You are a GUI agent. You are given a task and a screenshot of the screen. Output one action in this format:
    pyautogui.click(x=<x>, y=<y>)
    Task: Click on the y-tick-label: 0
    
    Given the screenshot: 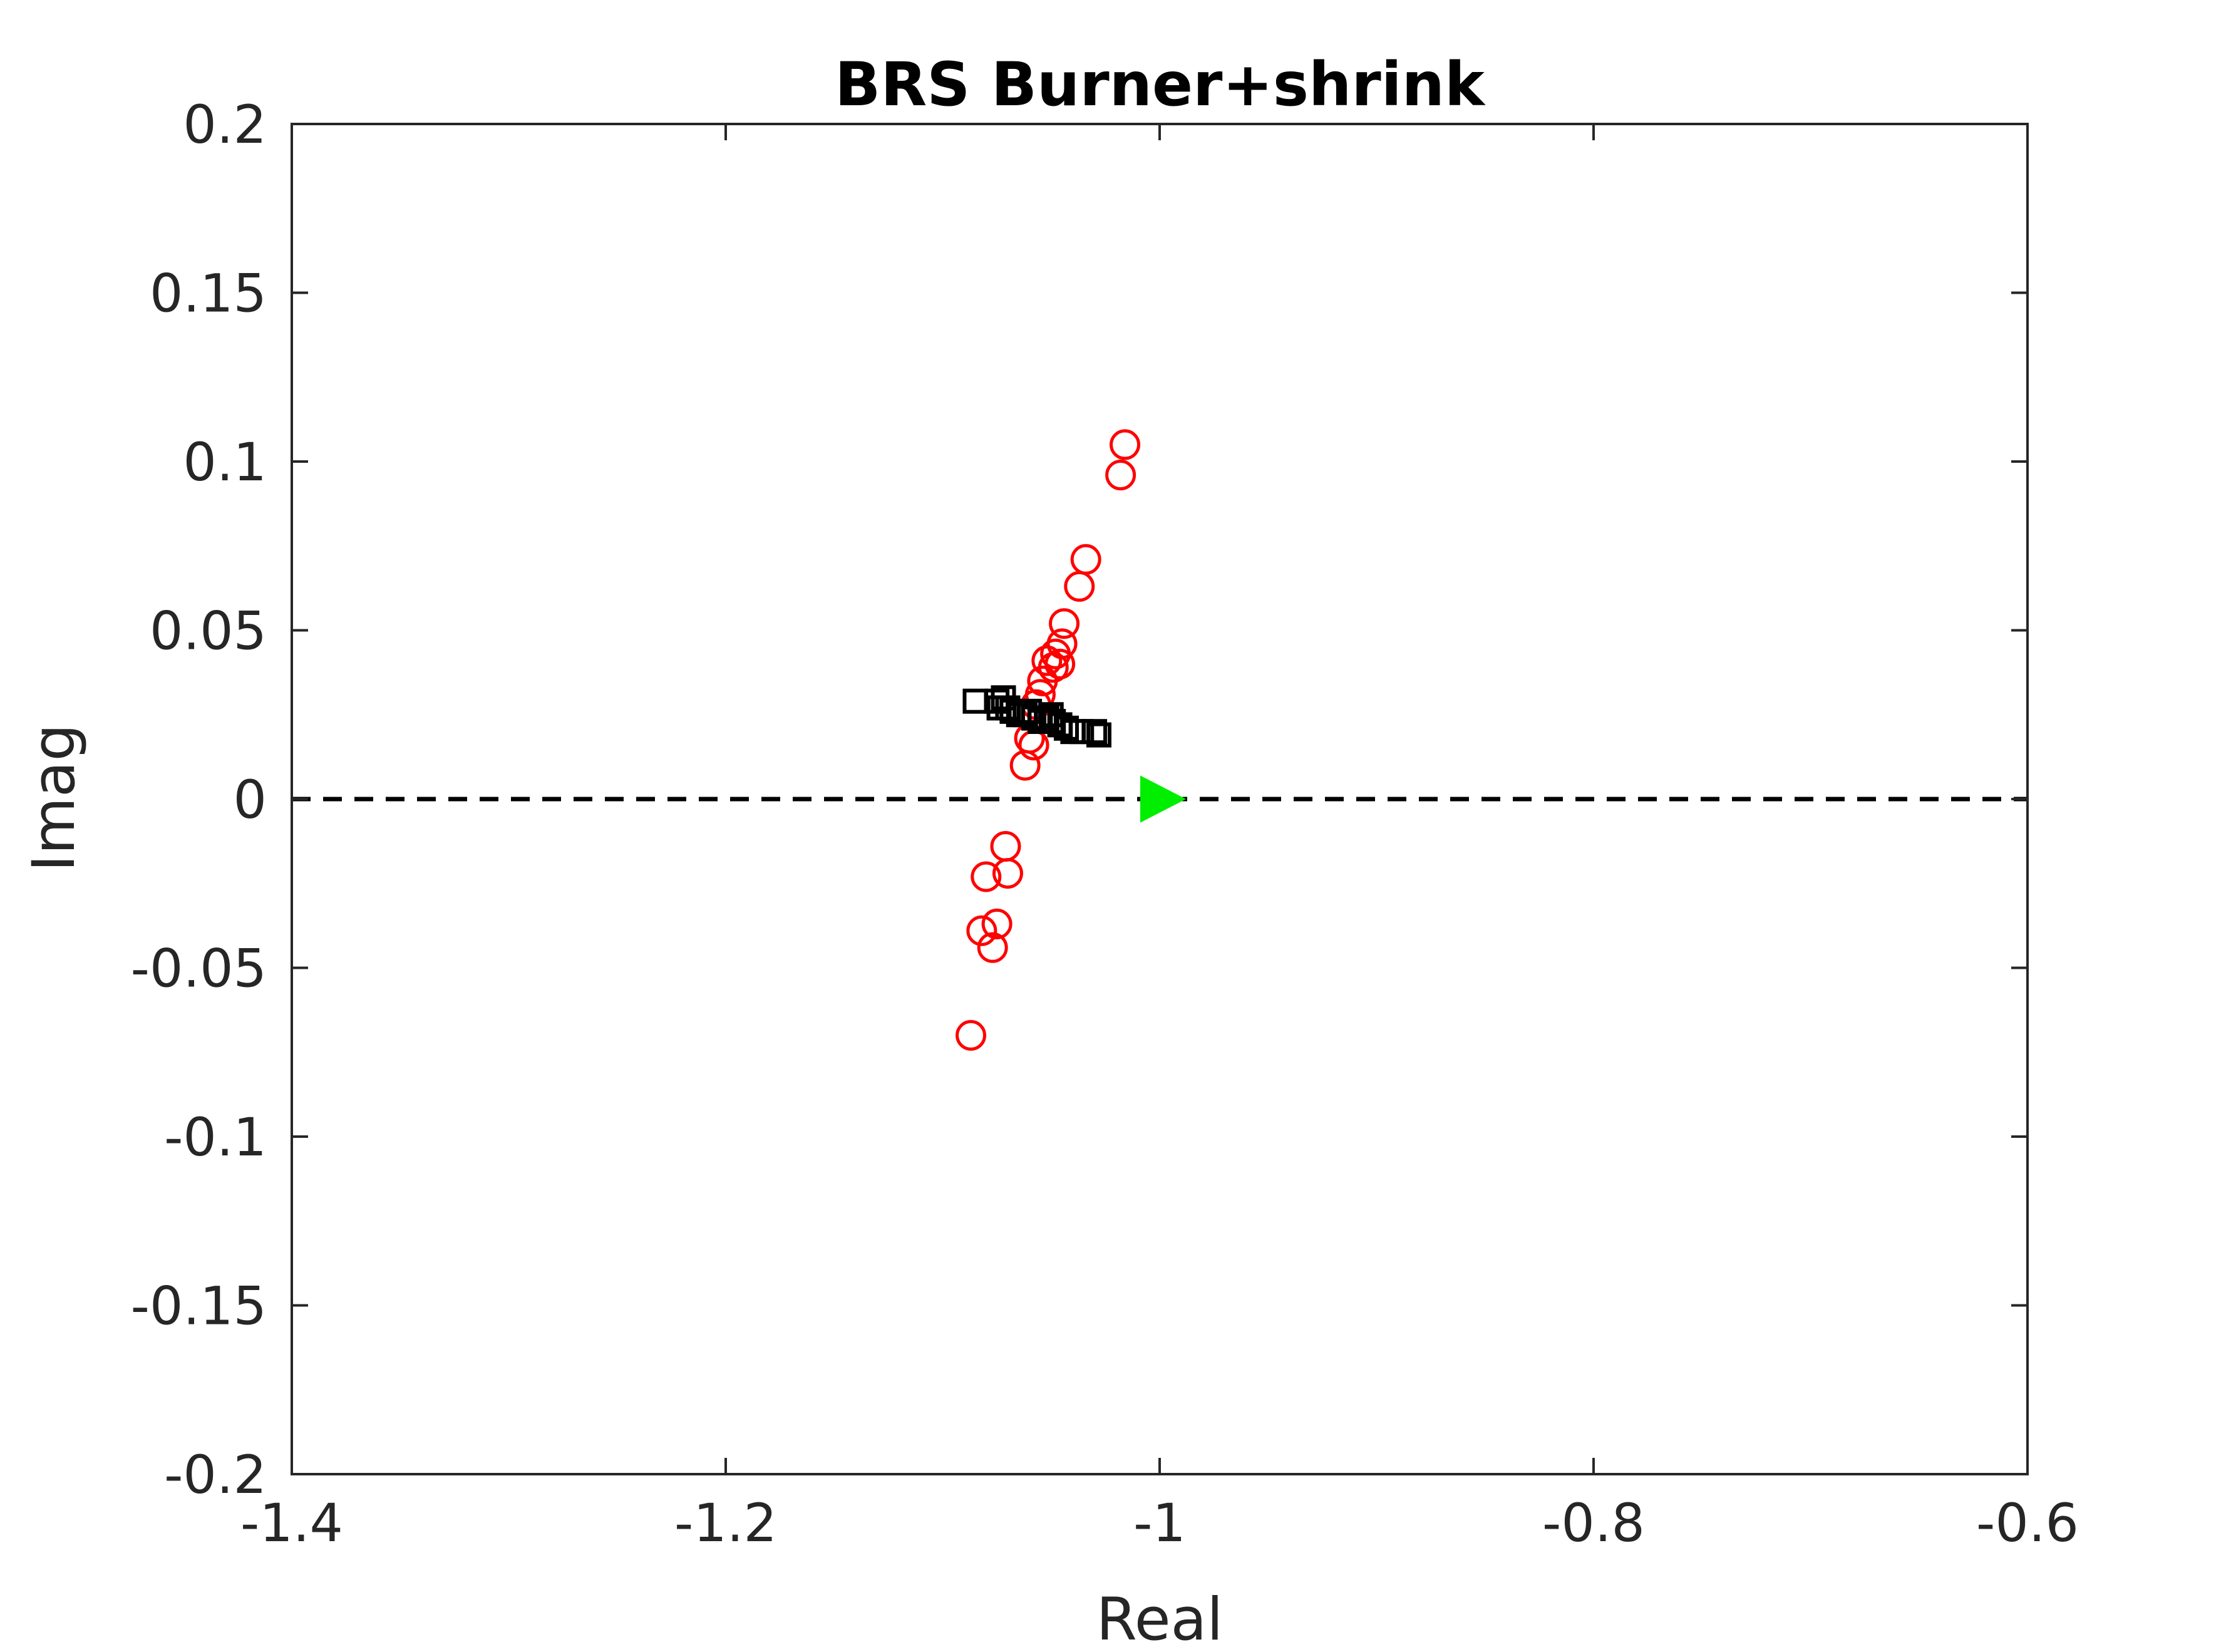 What is the action you would take?
    pyautogui.click(x=250, y=799)
    